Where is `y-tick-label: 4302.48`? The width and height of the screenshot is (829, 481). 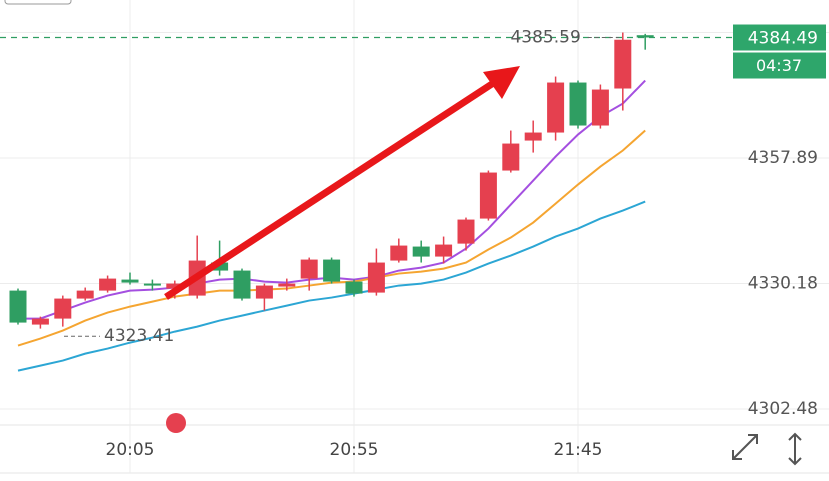 y-tick-label: 4302.48 is located at coordinates (783, 409).